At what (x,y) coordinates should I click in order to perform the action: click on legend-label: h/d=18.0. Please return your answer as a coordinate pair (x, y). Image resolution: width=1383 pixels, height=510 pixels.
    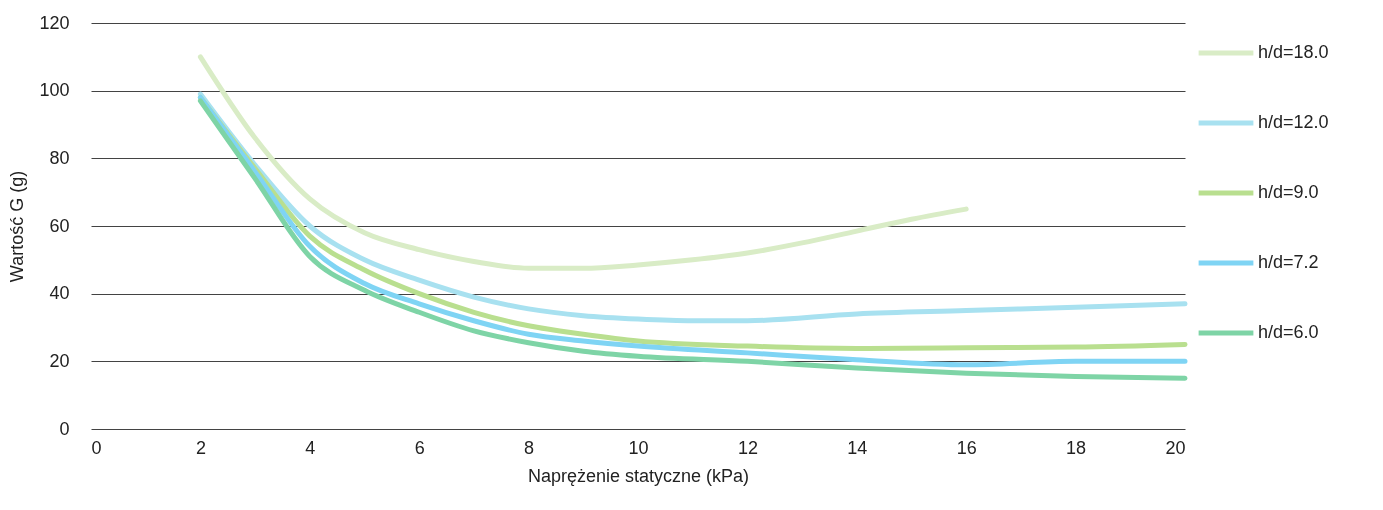
    Looking at the image, I should click on (1293, 52).